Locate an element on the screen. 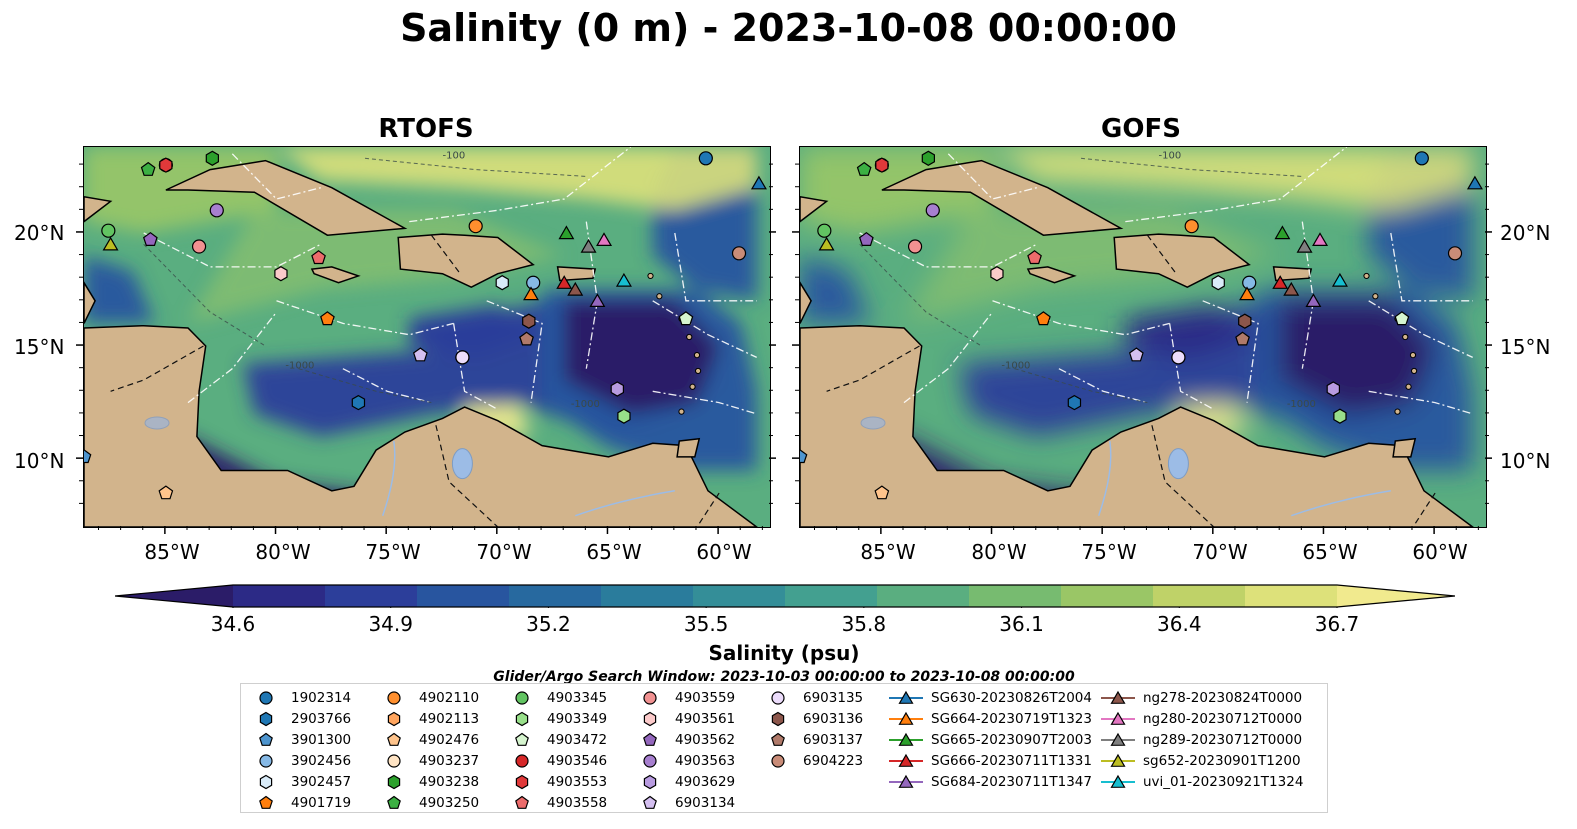 The height and width of the screenshot is (829, 1577). legend-item: 4903345 is located at coordinates (555, 698).